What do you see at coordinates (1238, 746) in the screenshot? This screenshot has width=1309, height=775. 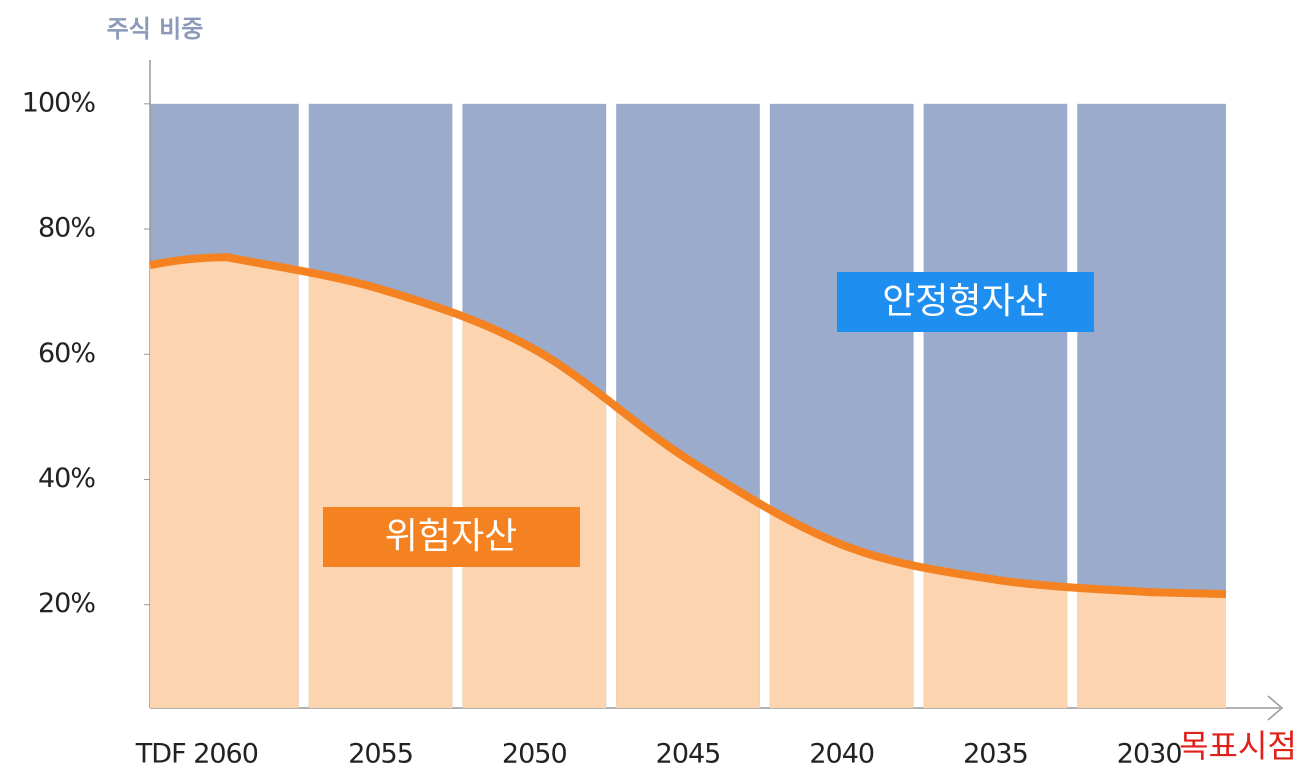 I see `x-axis-label: 목표시점` at bounding box center [1238, 746].